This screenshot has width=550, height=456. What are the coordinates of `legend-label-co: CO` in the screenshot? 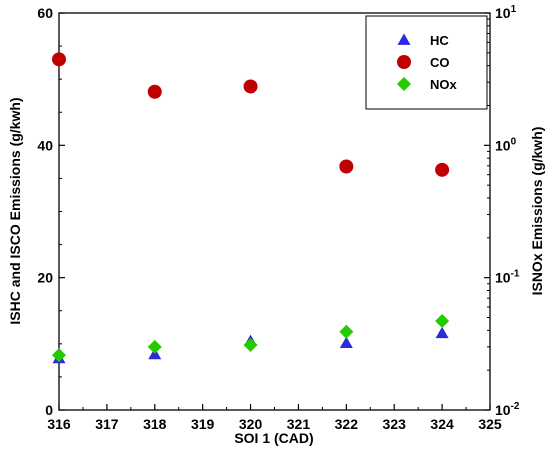 It's located at (440, 62).